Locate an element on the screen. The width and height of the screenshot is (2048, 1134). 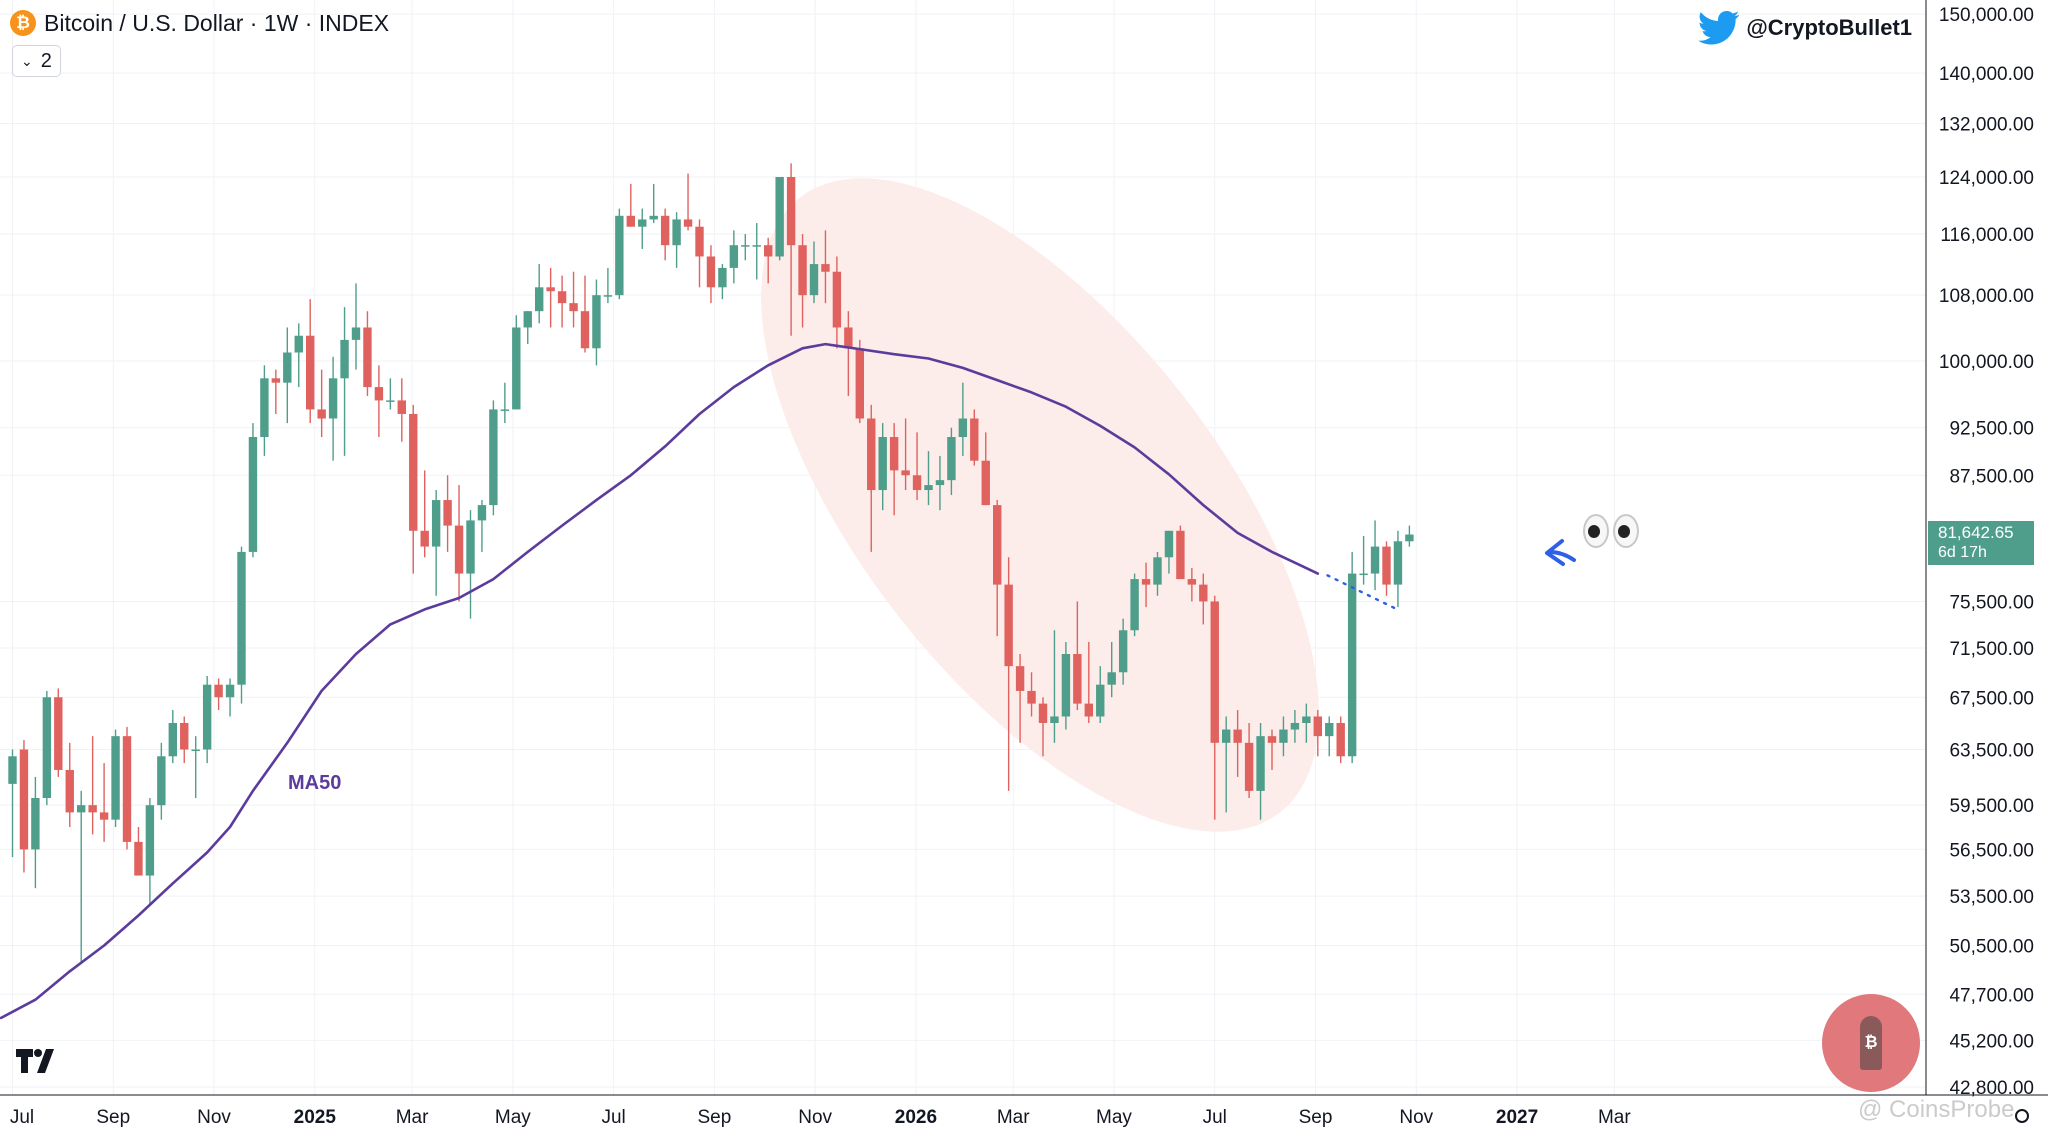
y-tick-label: 108,000.00 is located at coordinates (1986, 296).